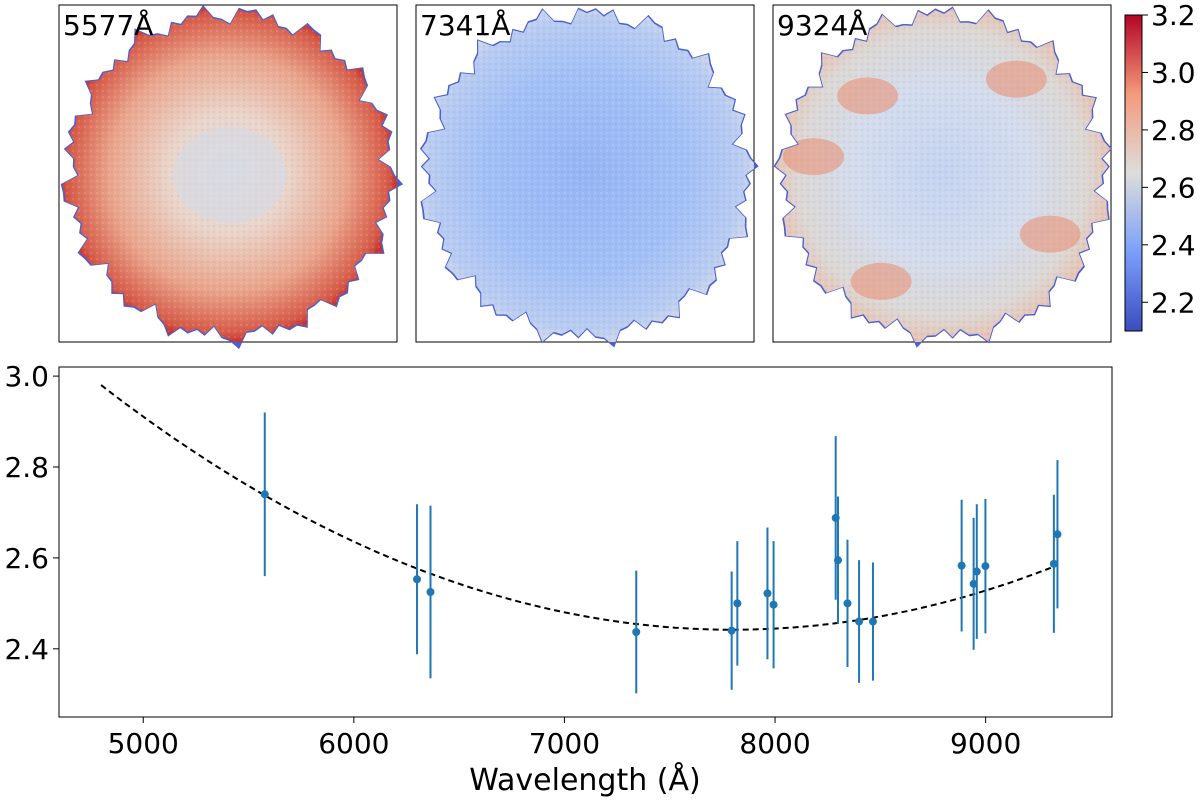  I want to click on colorbar-tick-label: 3.0, so click(1173, 72).